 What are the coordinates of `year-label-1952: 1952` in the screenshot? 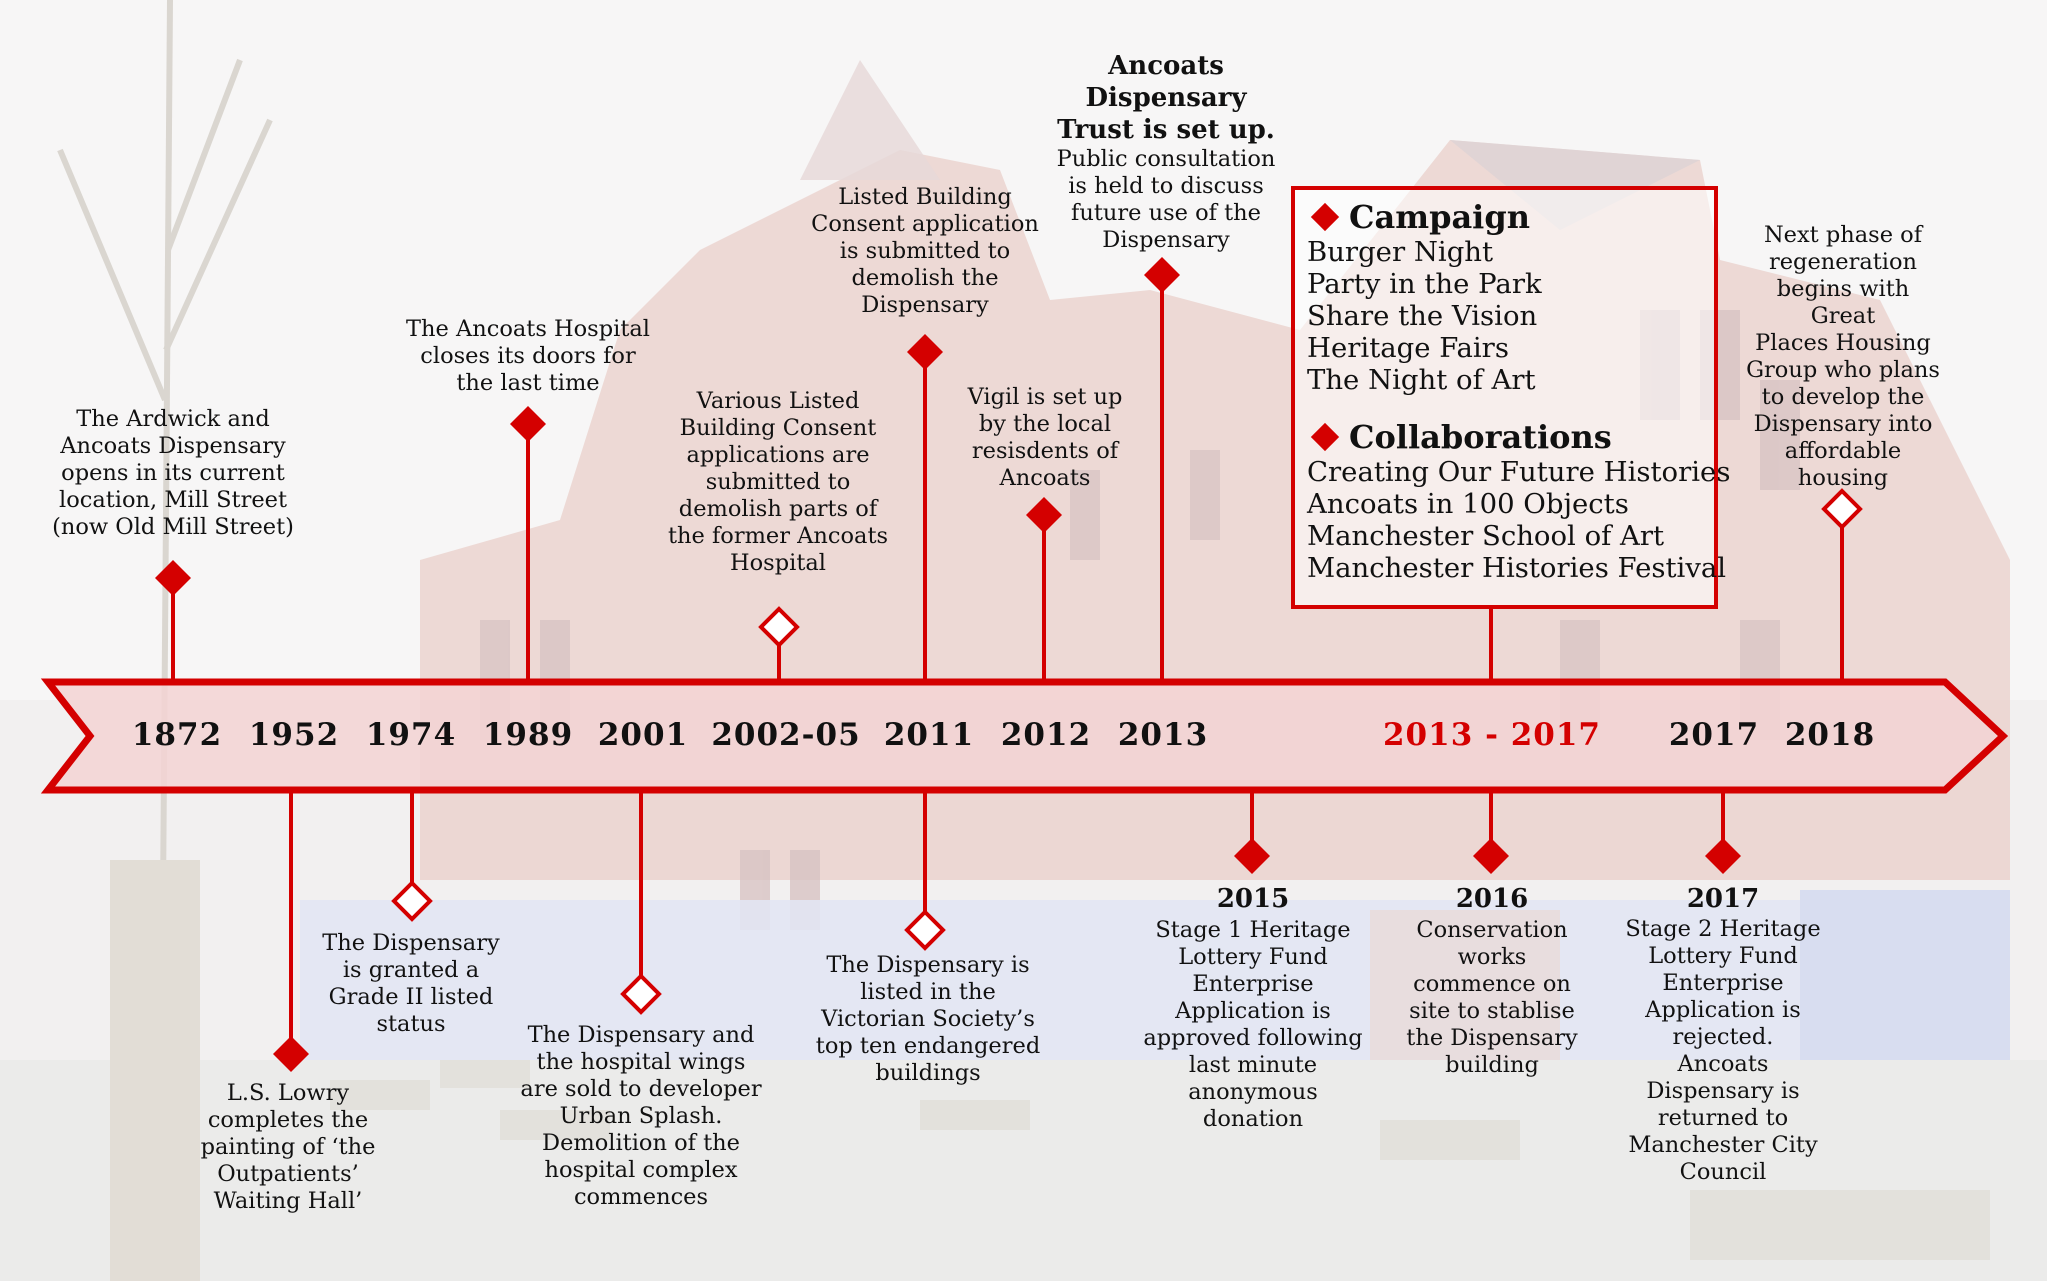 It's located at (294, 735).